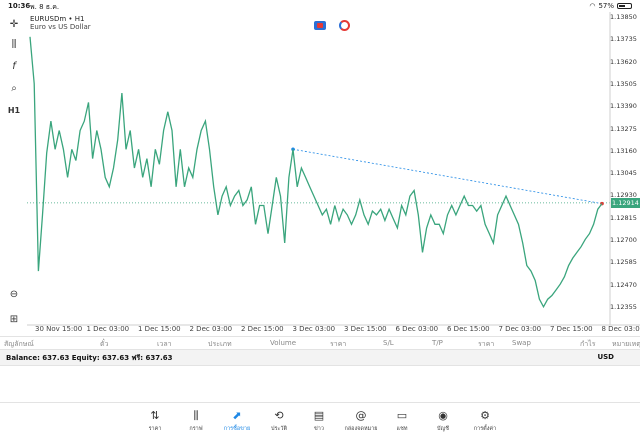 The height and width of the screenshot is (447, 640). I want to click on trendline, so click(447, 176).